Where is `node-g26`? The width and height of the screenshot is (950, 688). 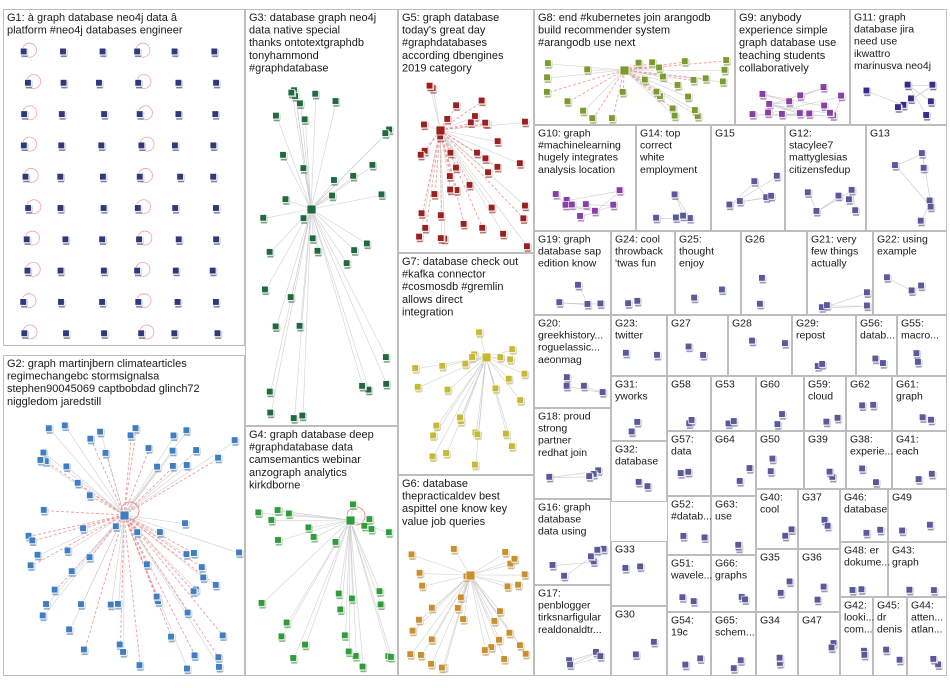 node-g26 is located at coordinates (760, 304).